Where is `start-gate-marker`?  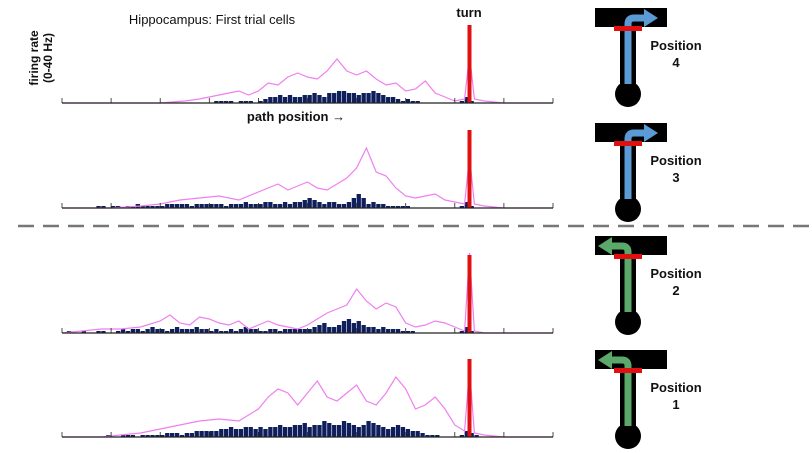 start-gate-marker is located at coordinates (628, 28).